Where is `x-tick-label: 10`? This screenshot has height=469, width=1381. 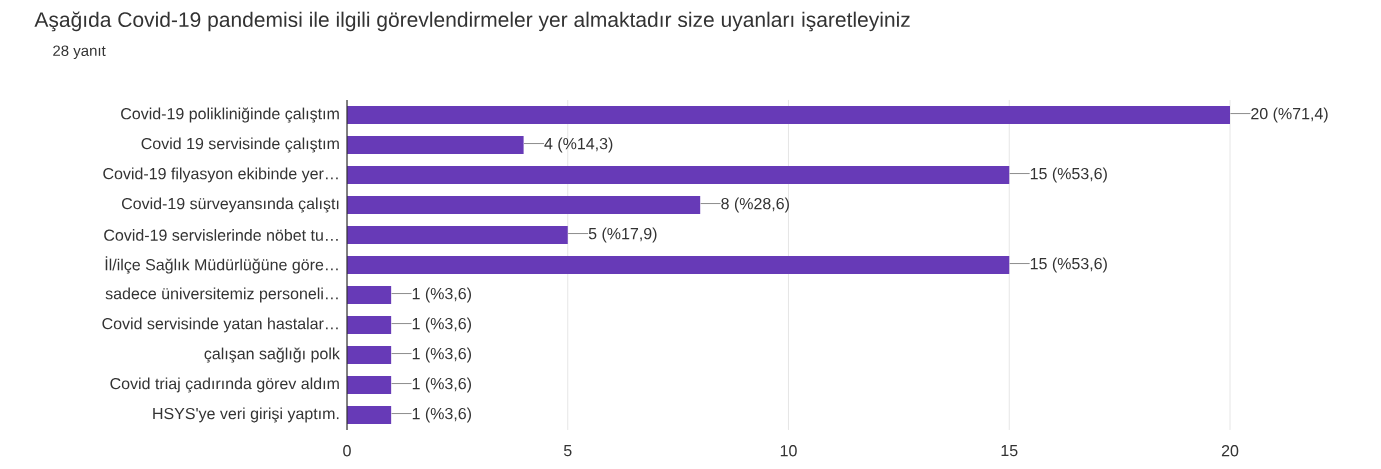 x-tick-label: 10 is located at coordinates (788, 451).